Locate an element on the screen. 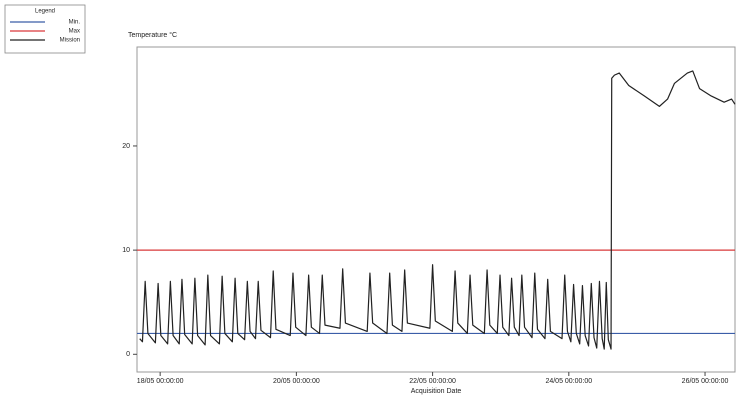 The height and width of the screenshot is (401, 742). x-tick-label: 18/05 00:00:00 is located at coordinates (160, 381).